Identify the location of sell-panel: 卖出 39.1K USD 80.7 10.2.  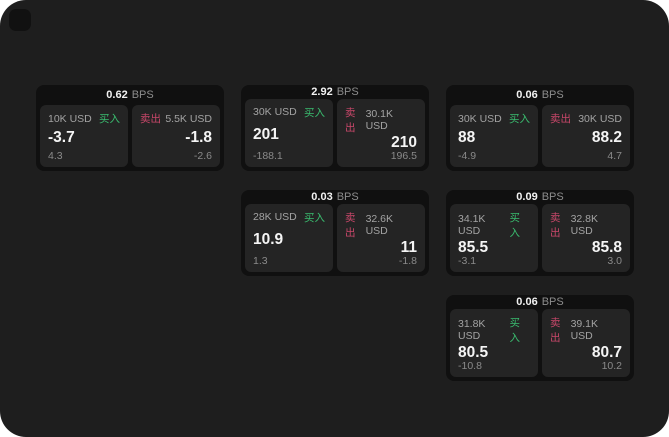
(586, 342).